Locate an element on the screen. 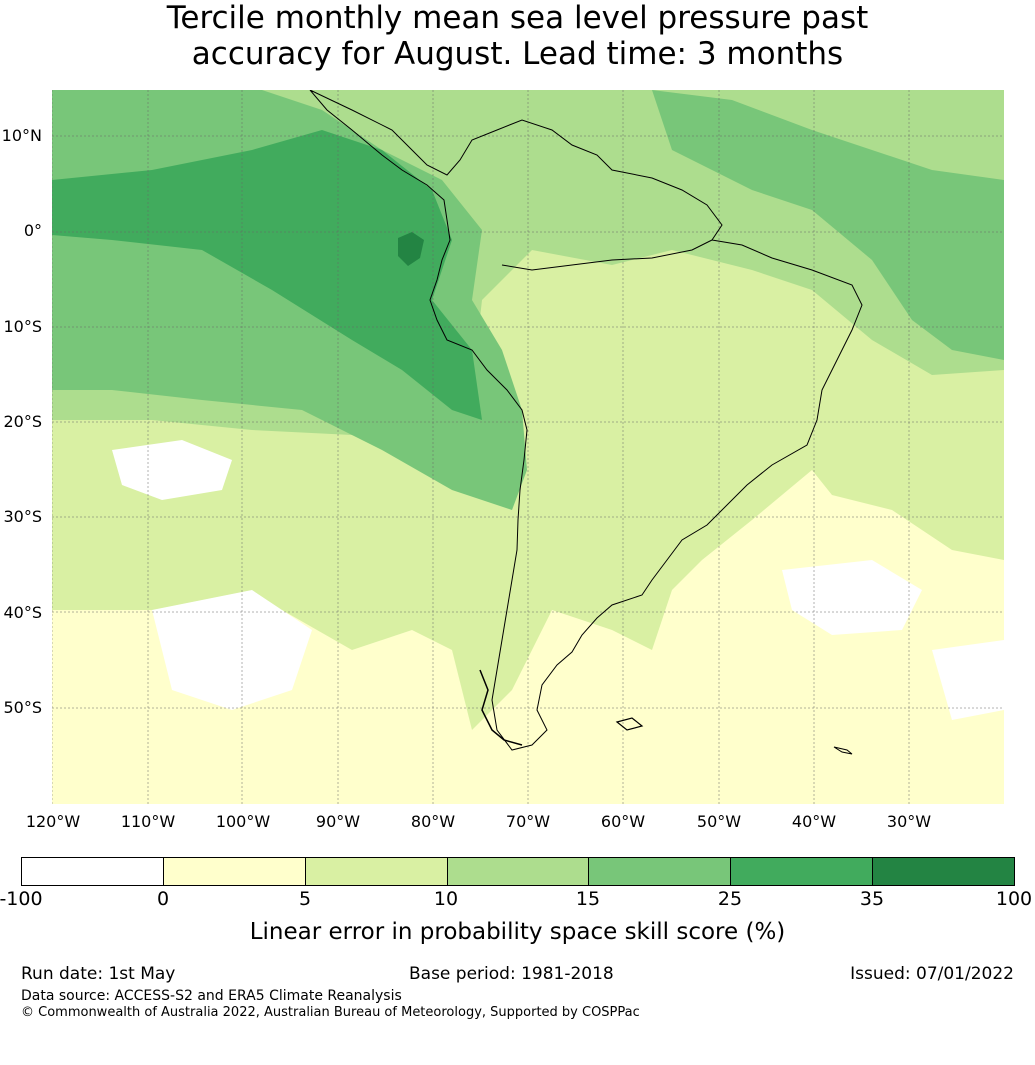  south-georgia is located at coordinates (843, 750).